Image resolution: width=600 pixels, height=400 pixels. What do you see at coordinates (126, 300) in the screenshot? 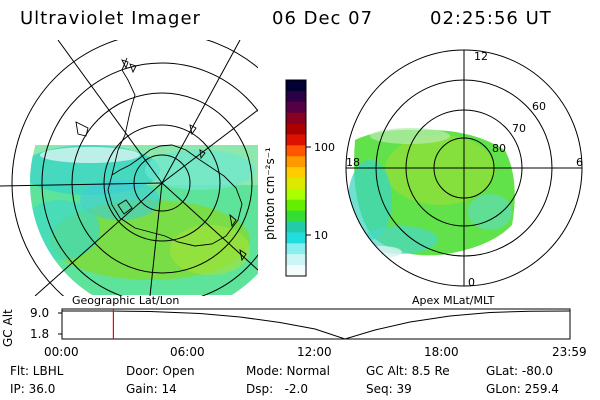
I see `geographic-caption: Geographic Lat/Lon` at bounding box center [126, 300].